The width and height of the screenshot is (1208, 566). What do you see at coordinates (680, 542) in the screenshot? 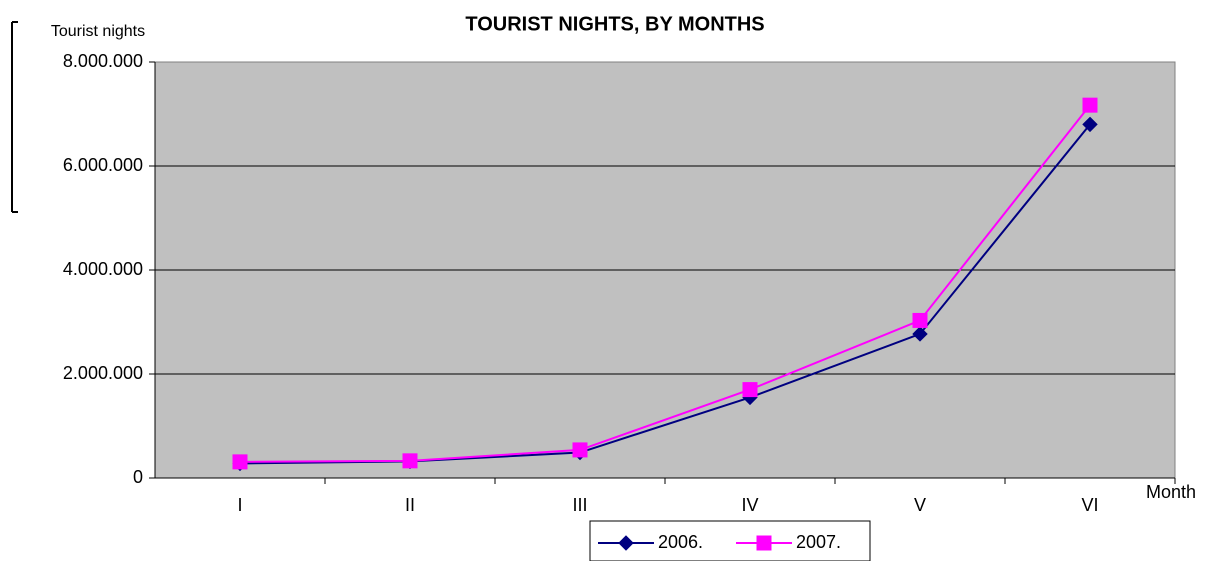
I see `legend-label: 2006.` at bounding box center [680, 542].